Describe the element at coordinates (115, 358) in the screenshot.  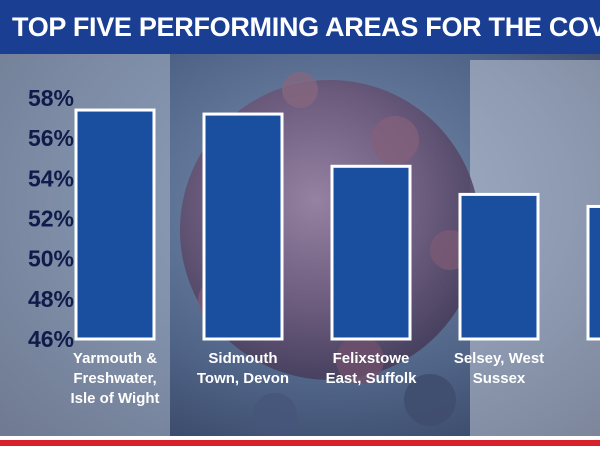
I see `x-category-label: Yarmouth &` at that location.